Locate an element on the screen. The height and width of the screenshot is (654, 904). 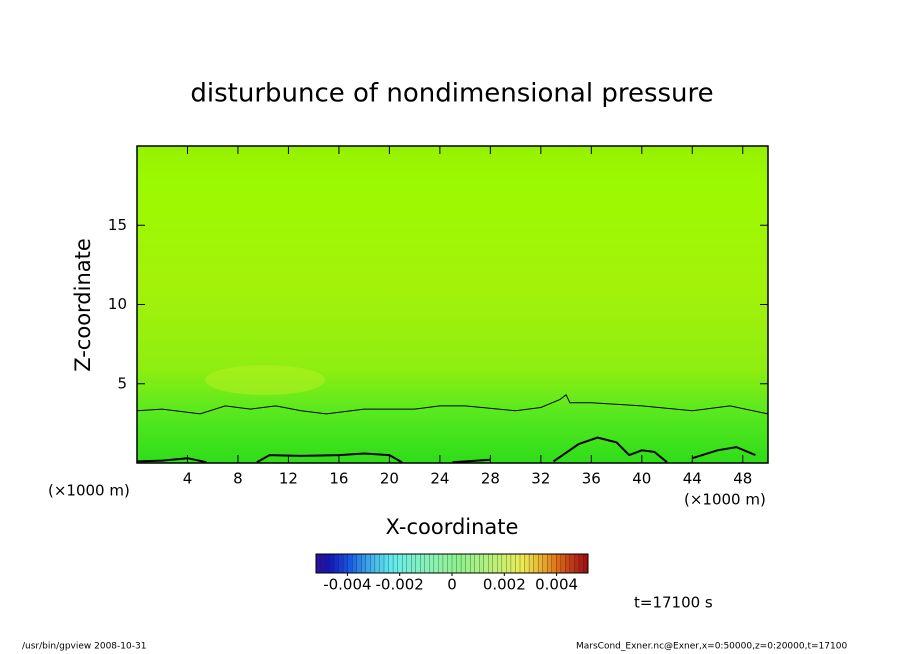
x-tick-label: 48 is located at coordinates (742, 479).